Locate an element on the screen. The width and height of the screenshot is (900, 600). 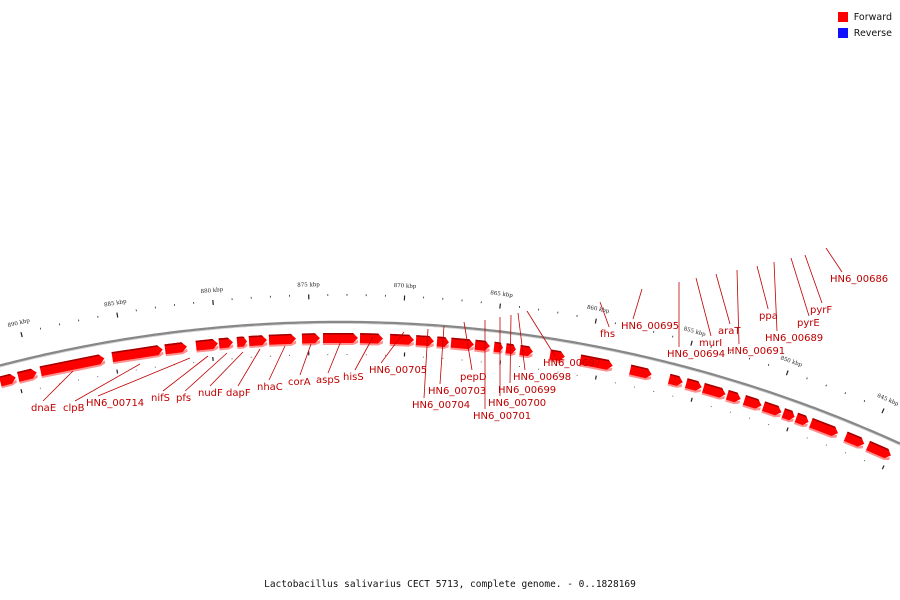
gene-label: HN6_00703 is located at coordinates (457, 391).